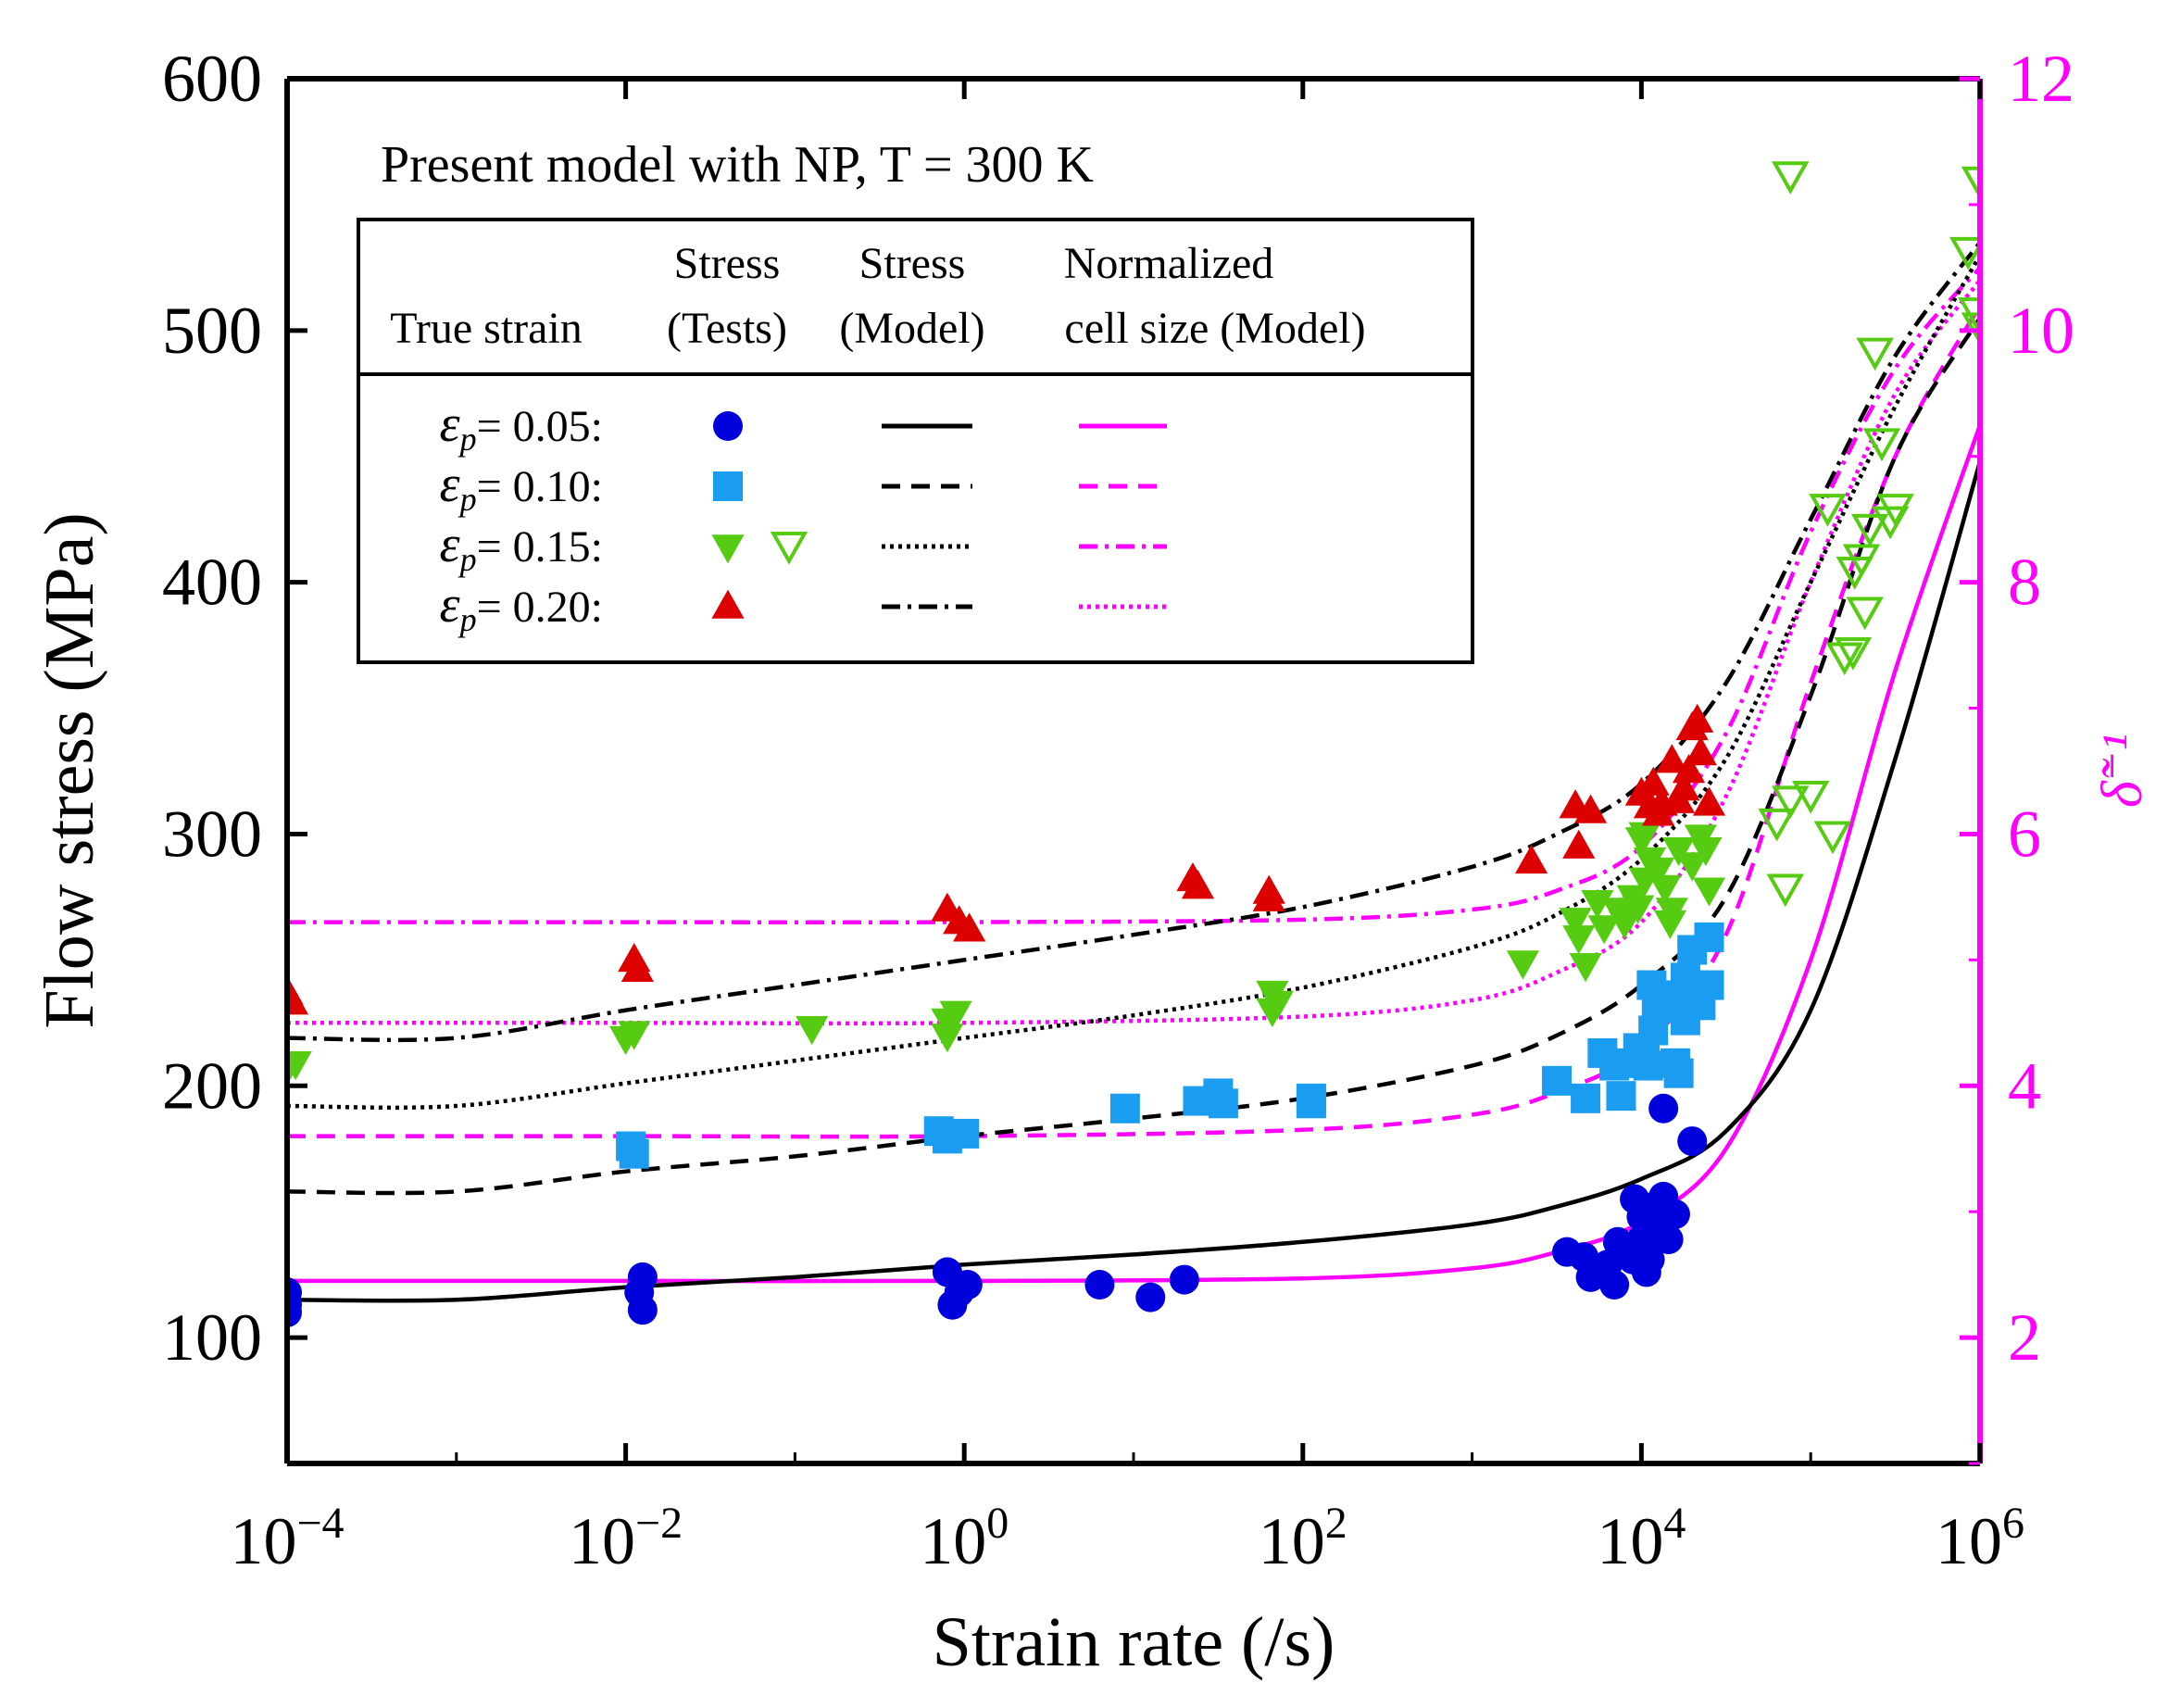 Image resolution: width=2168 pixels, height=1708 pixels. What do you see at coordinates (1641, 1538) in the screenshot?
I see `x-tick-label-4: 10⁴` at bounding box center [1641, 1538].